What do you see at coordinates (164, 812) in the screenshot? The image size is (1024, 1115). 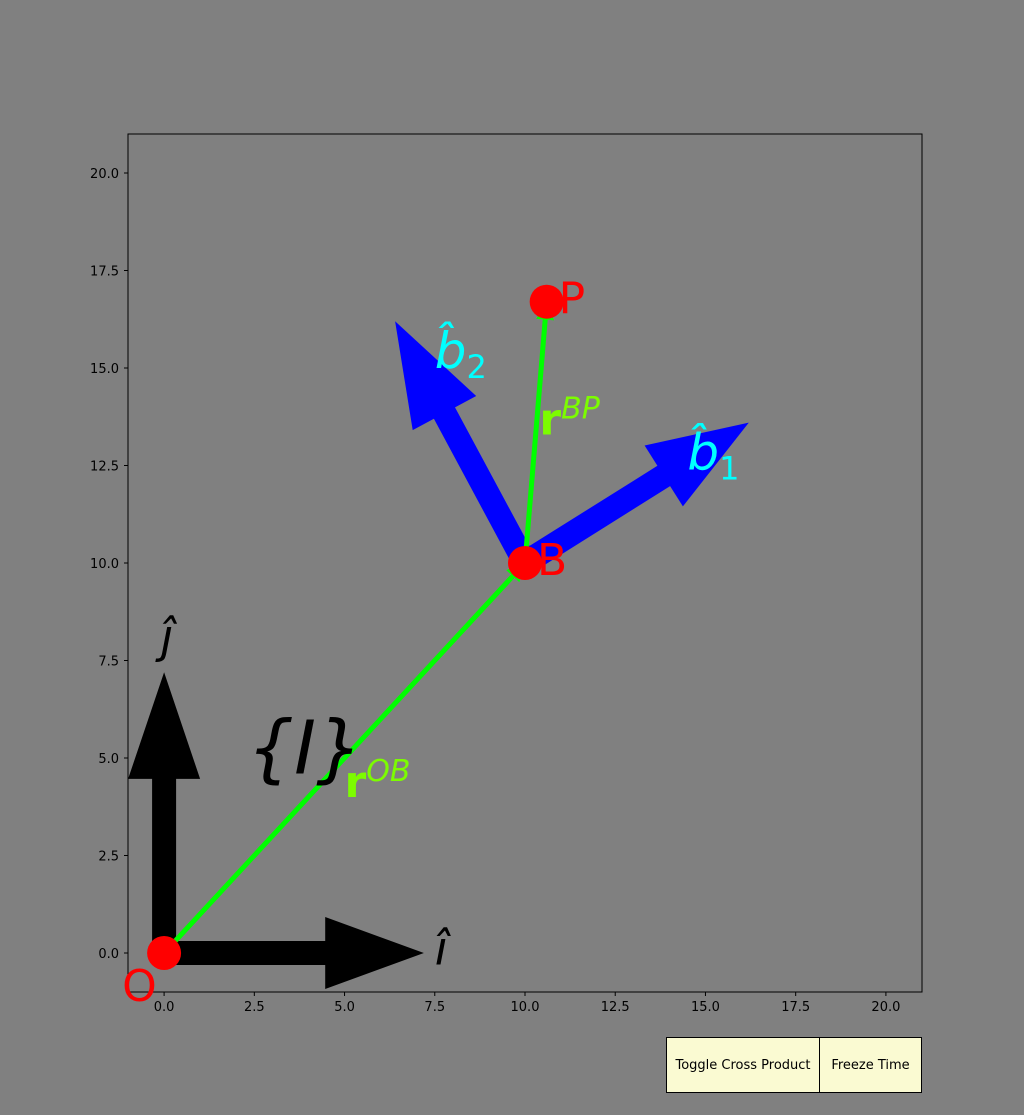 I see `j-hat-arrow` at bounding box center [164, 812].